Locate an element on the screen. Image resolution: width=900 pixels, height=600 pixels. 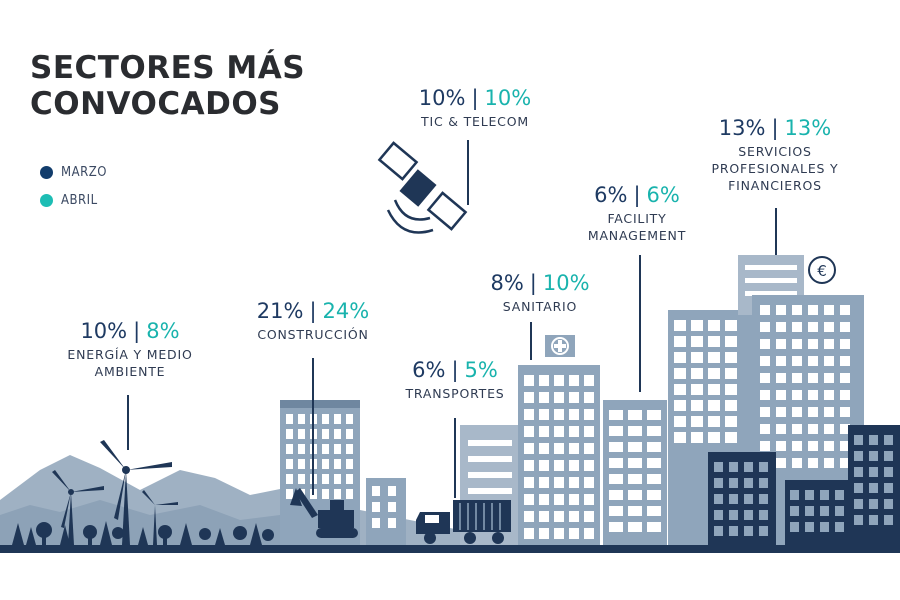
legend-label-abril: ABRIL is located at coordinates (79, 200).